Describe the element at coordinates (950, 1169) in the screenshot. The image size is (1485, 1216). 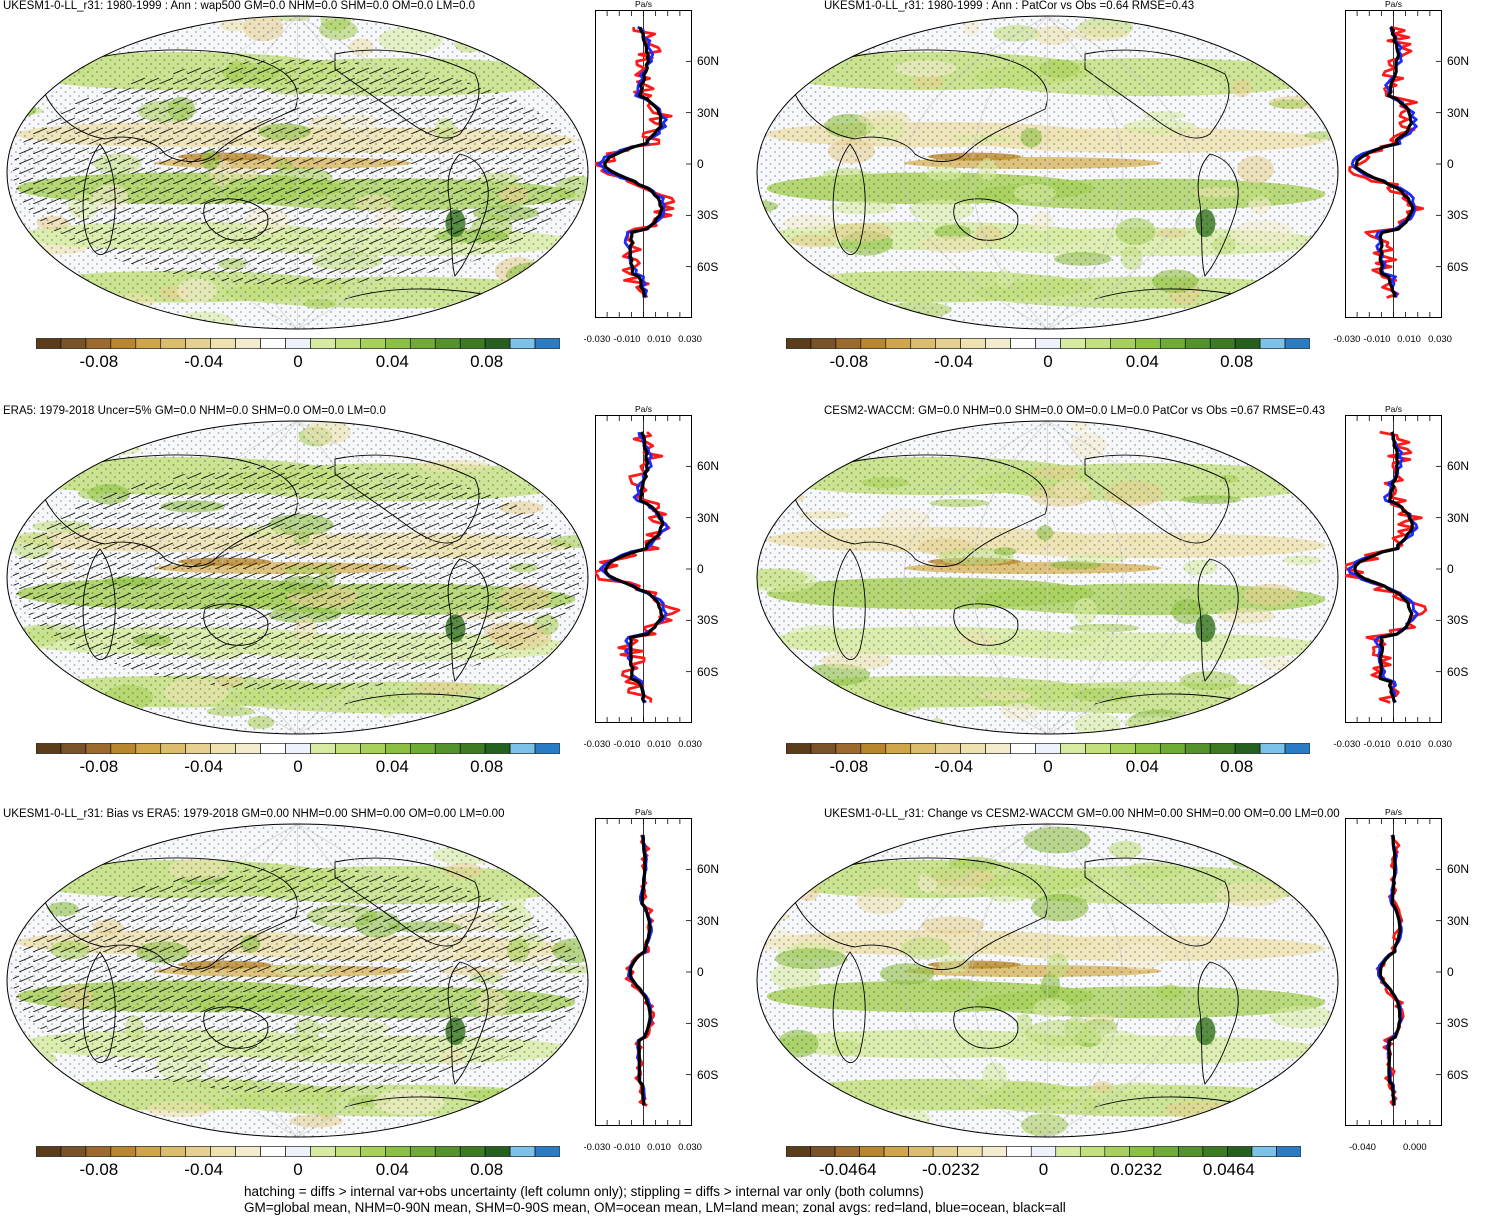
I see `colorbar-label: -0.0232` at that location.